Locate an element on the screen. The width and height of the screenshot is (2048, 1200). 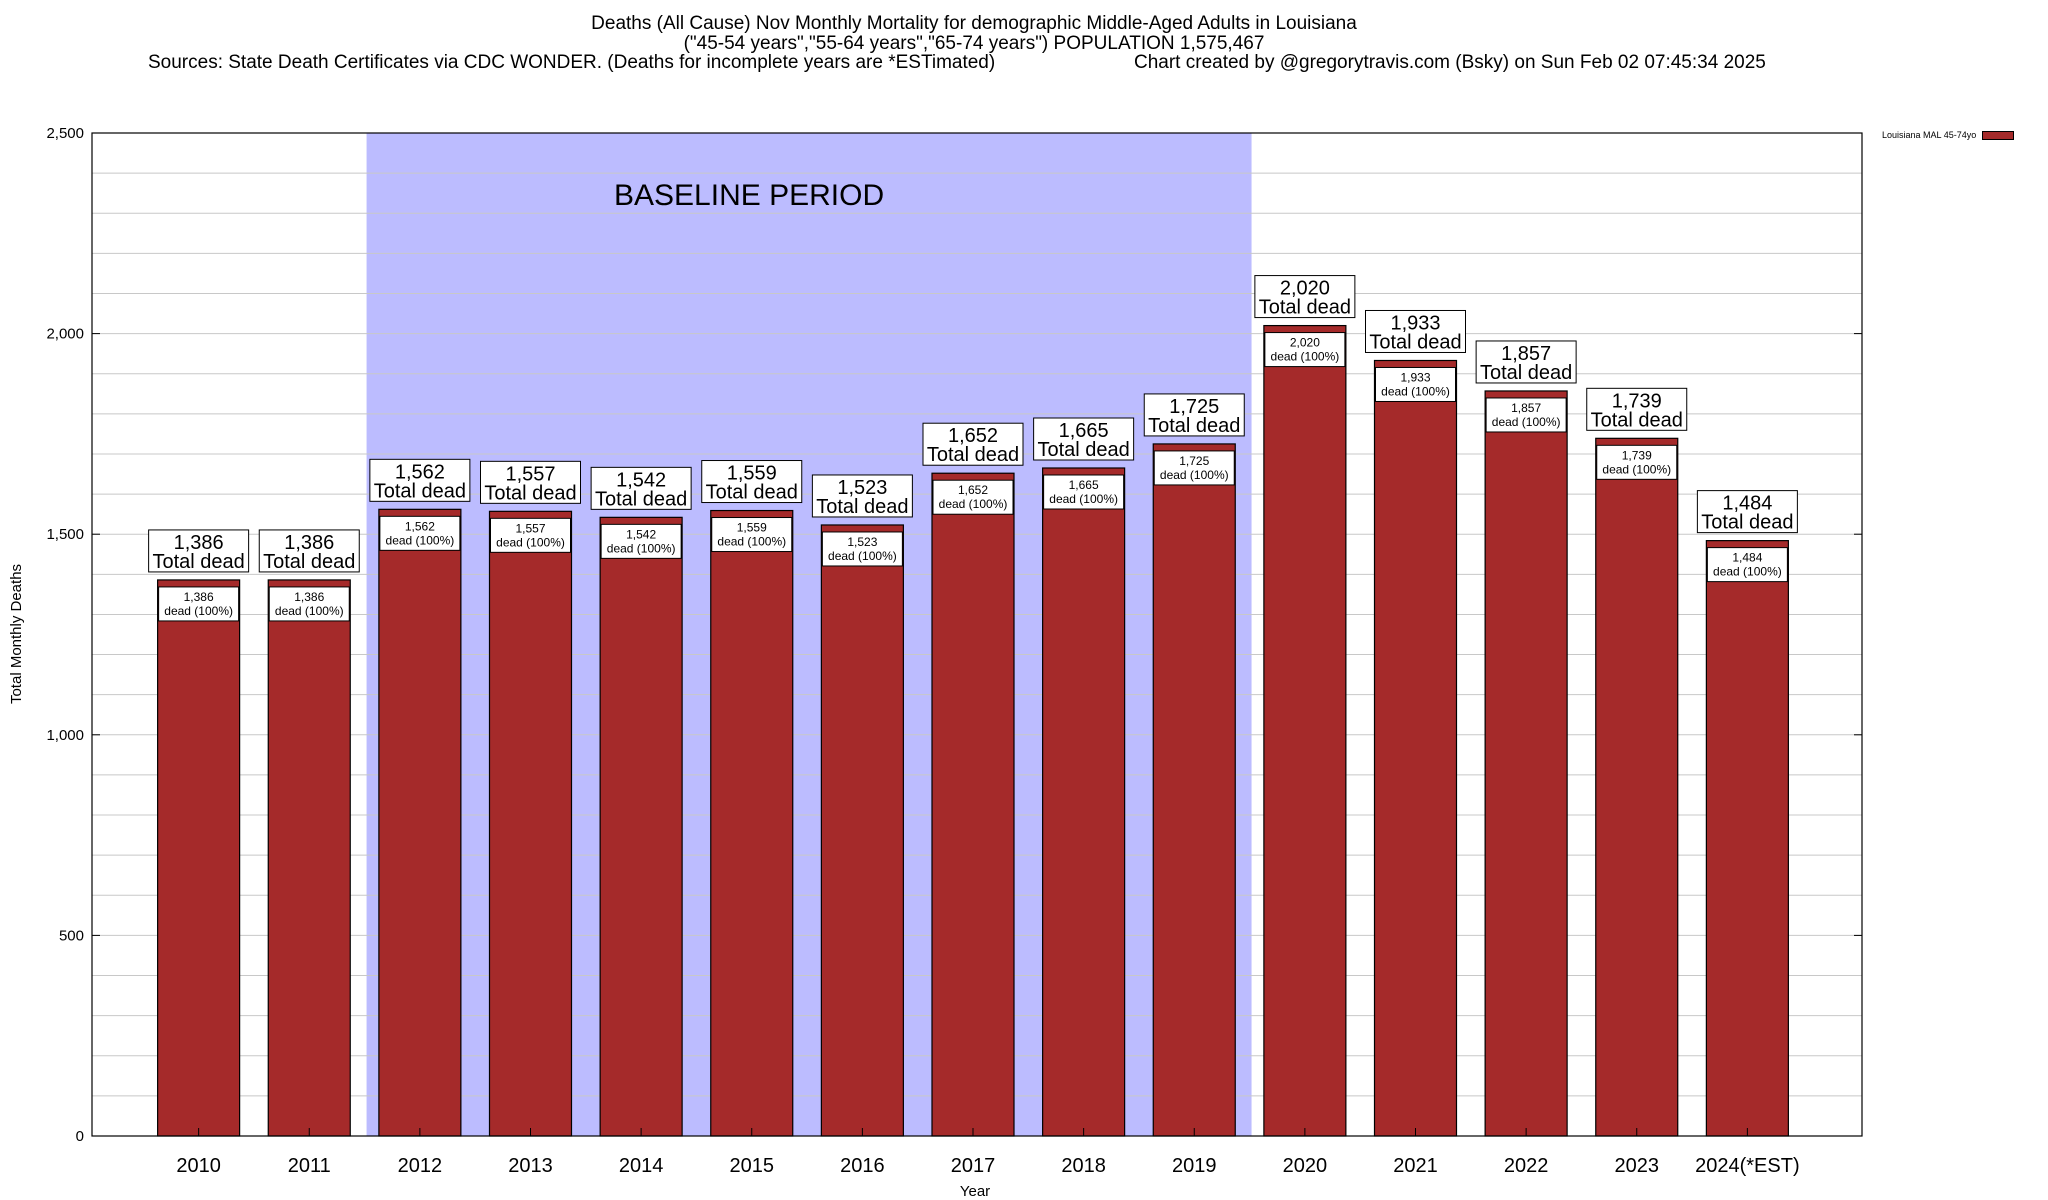
bar-inner-value-label: 2,020 is located at coordinates (1305, 343).